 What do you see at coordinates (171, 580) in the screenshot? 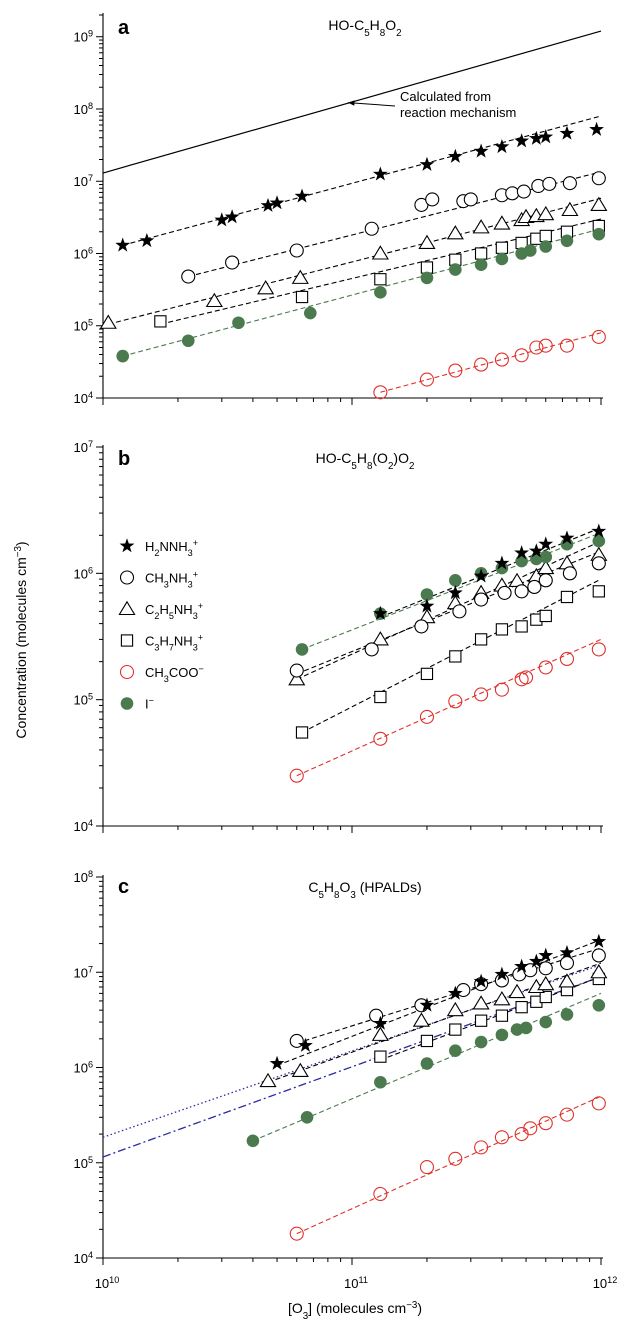
I see `legend-label-ch3nh3: CH3NH3+` at bounding box center [171, 580].